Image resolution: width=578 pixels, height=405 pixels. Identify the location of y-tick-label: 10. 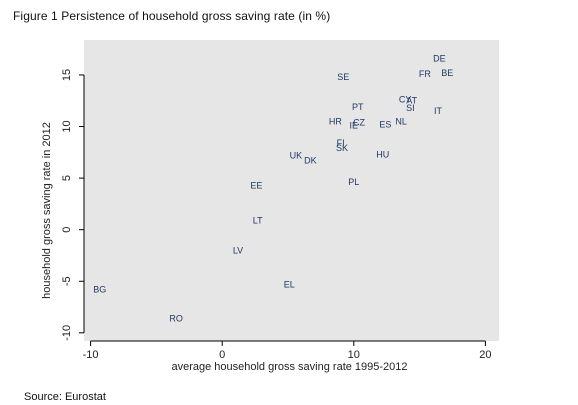
(67, 126).